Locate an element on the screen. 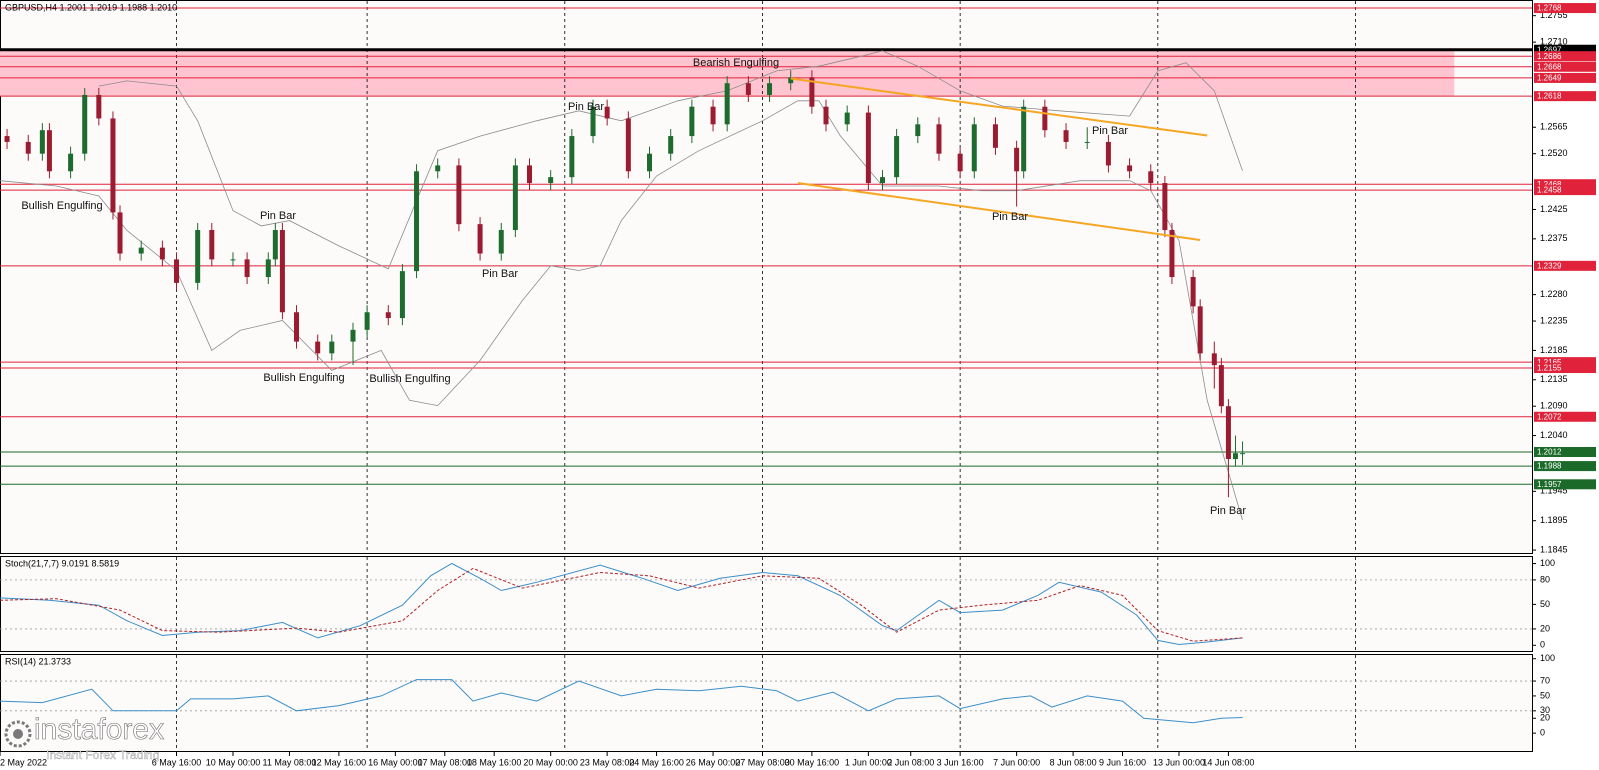  level-label: 1.2668 is located at coordinates (1549, 66).